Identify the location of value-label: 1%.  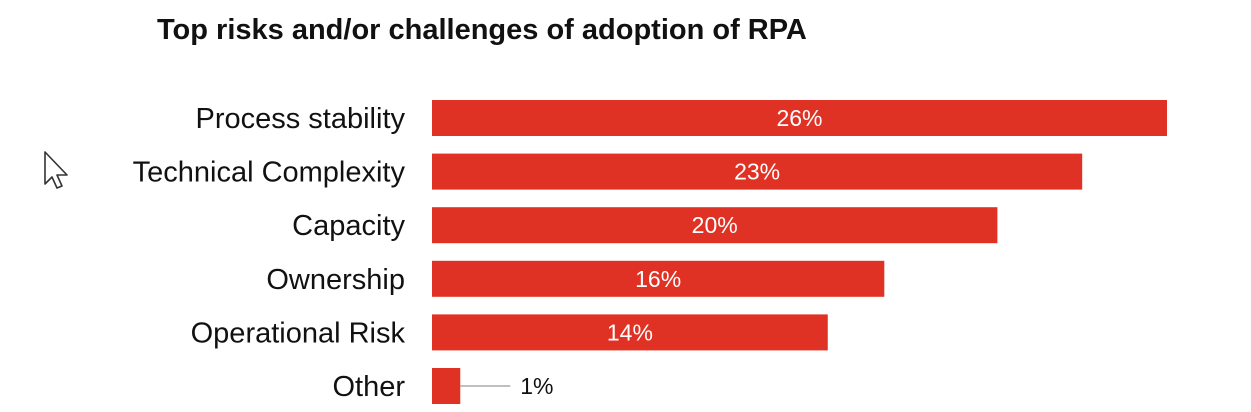
(536, 386).